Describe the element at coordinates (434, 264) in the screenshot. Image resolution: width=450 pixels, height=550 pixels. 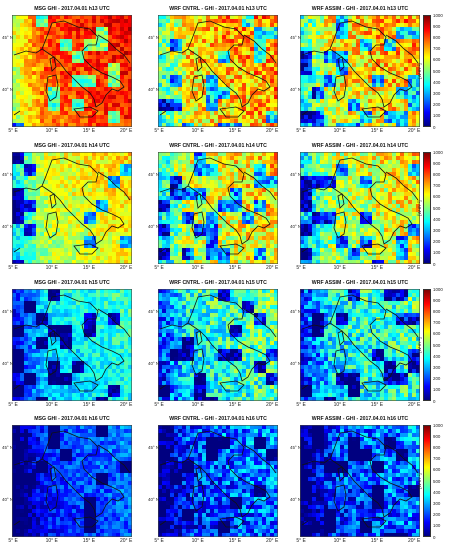
I see `colorbar-tick-label: 0` at that location.